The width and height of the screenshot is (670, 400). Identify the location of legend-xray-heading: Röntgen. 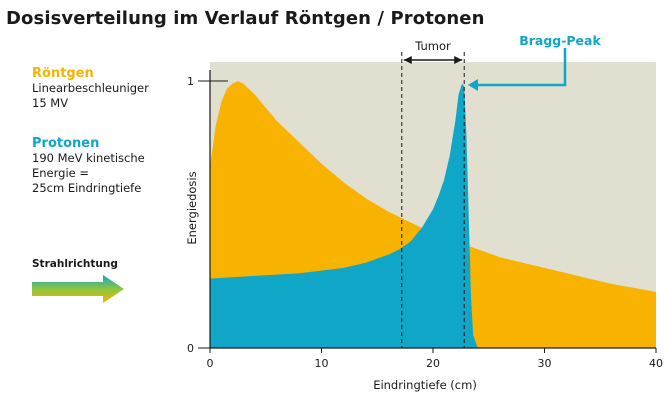
(63, 73).